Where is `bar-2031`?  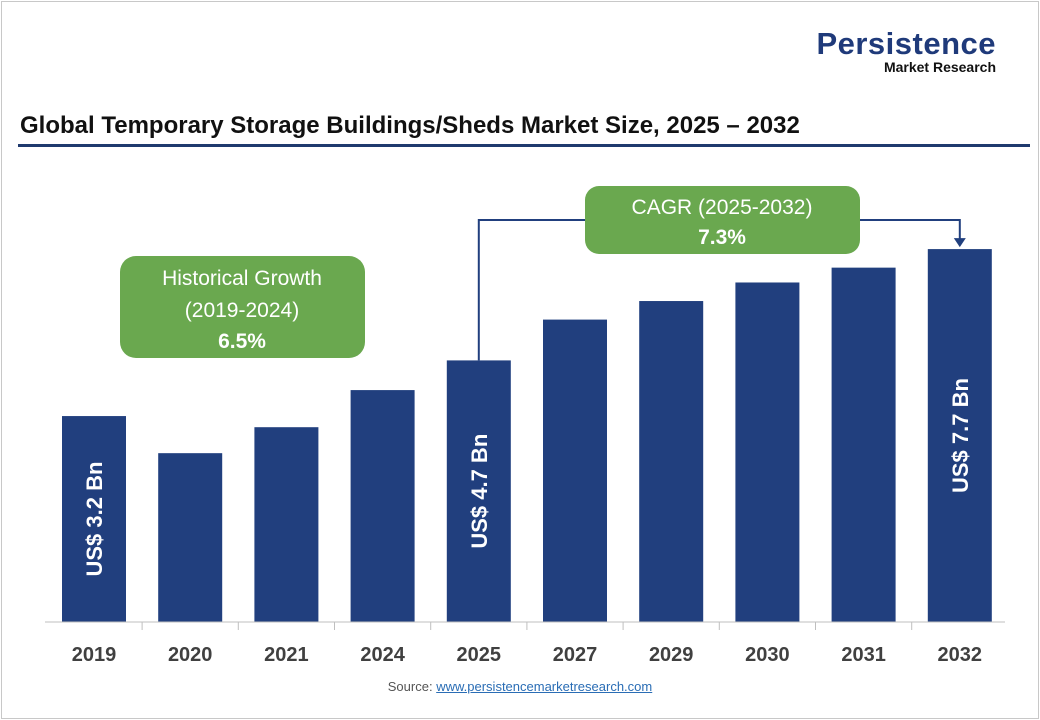 bar-2031 is located at coordinates (863, 444).